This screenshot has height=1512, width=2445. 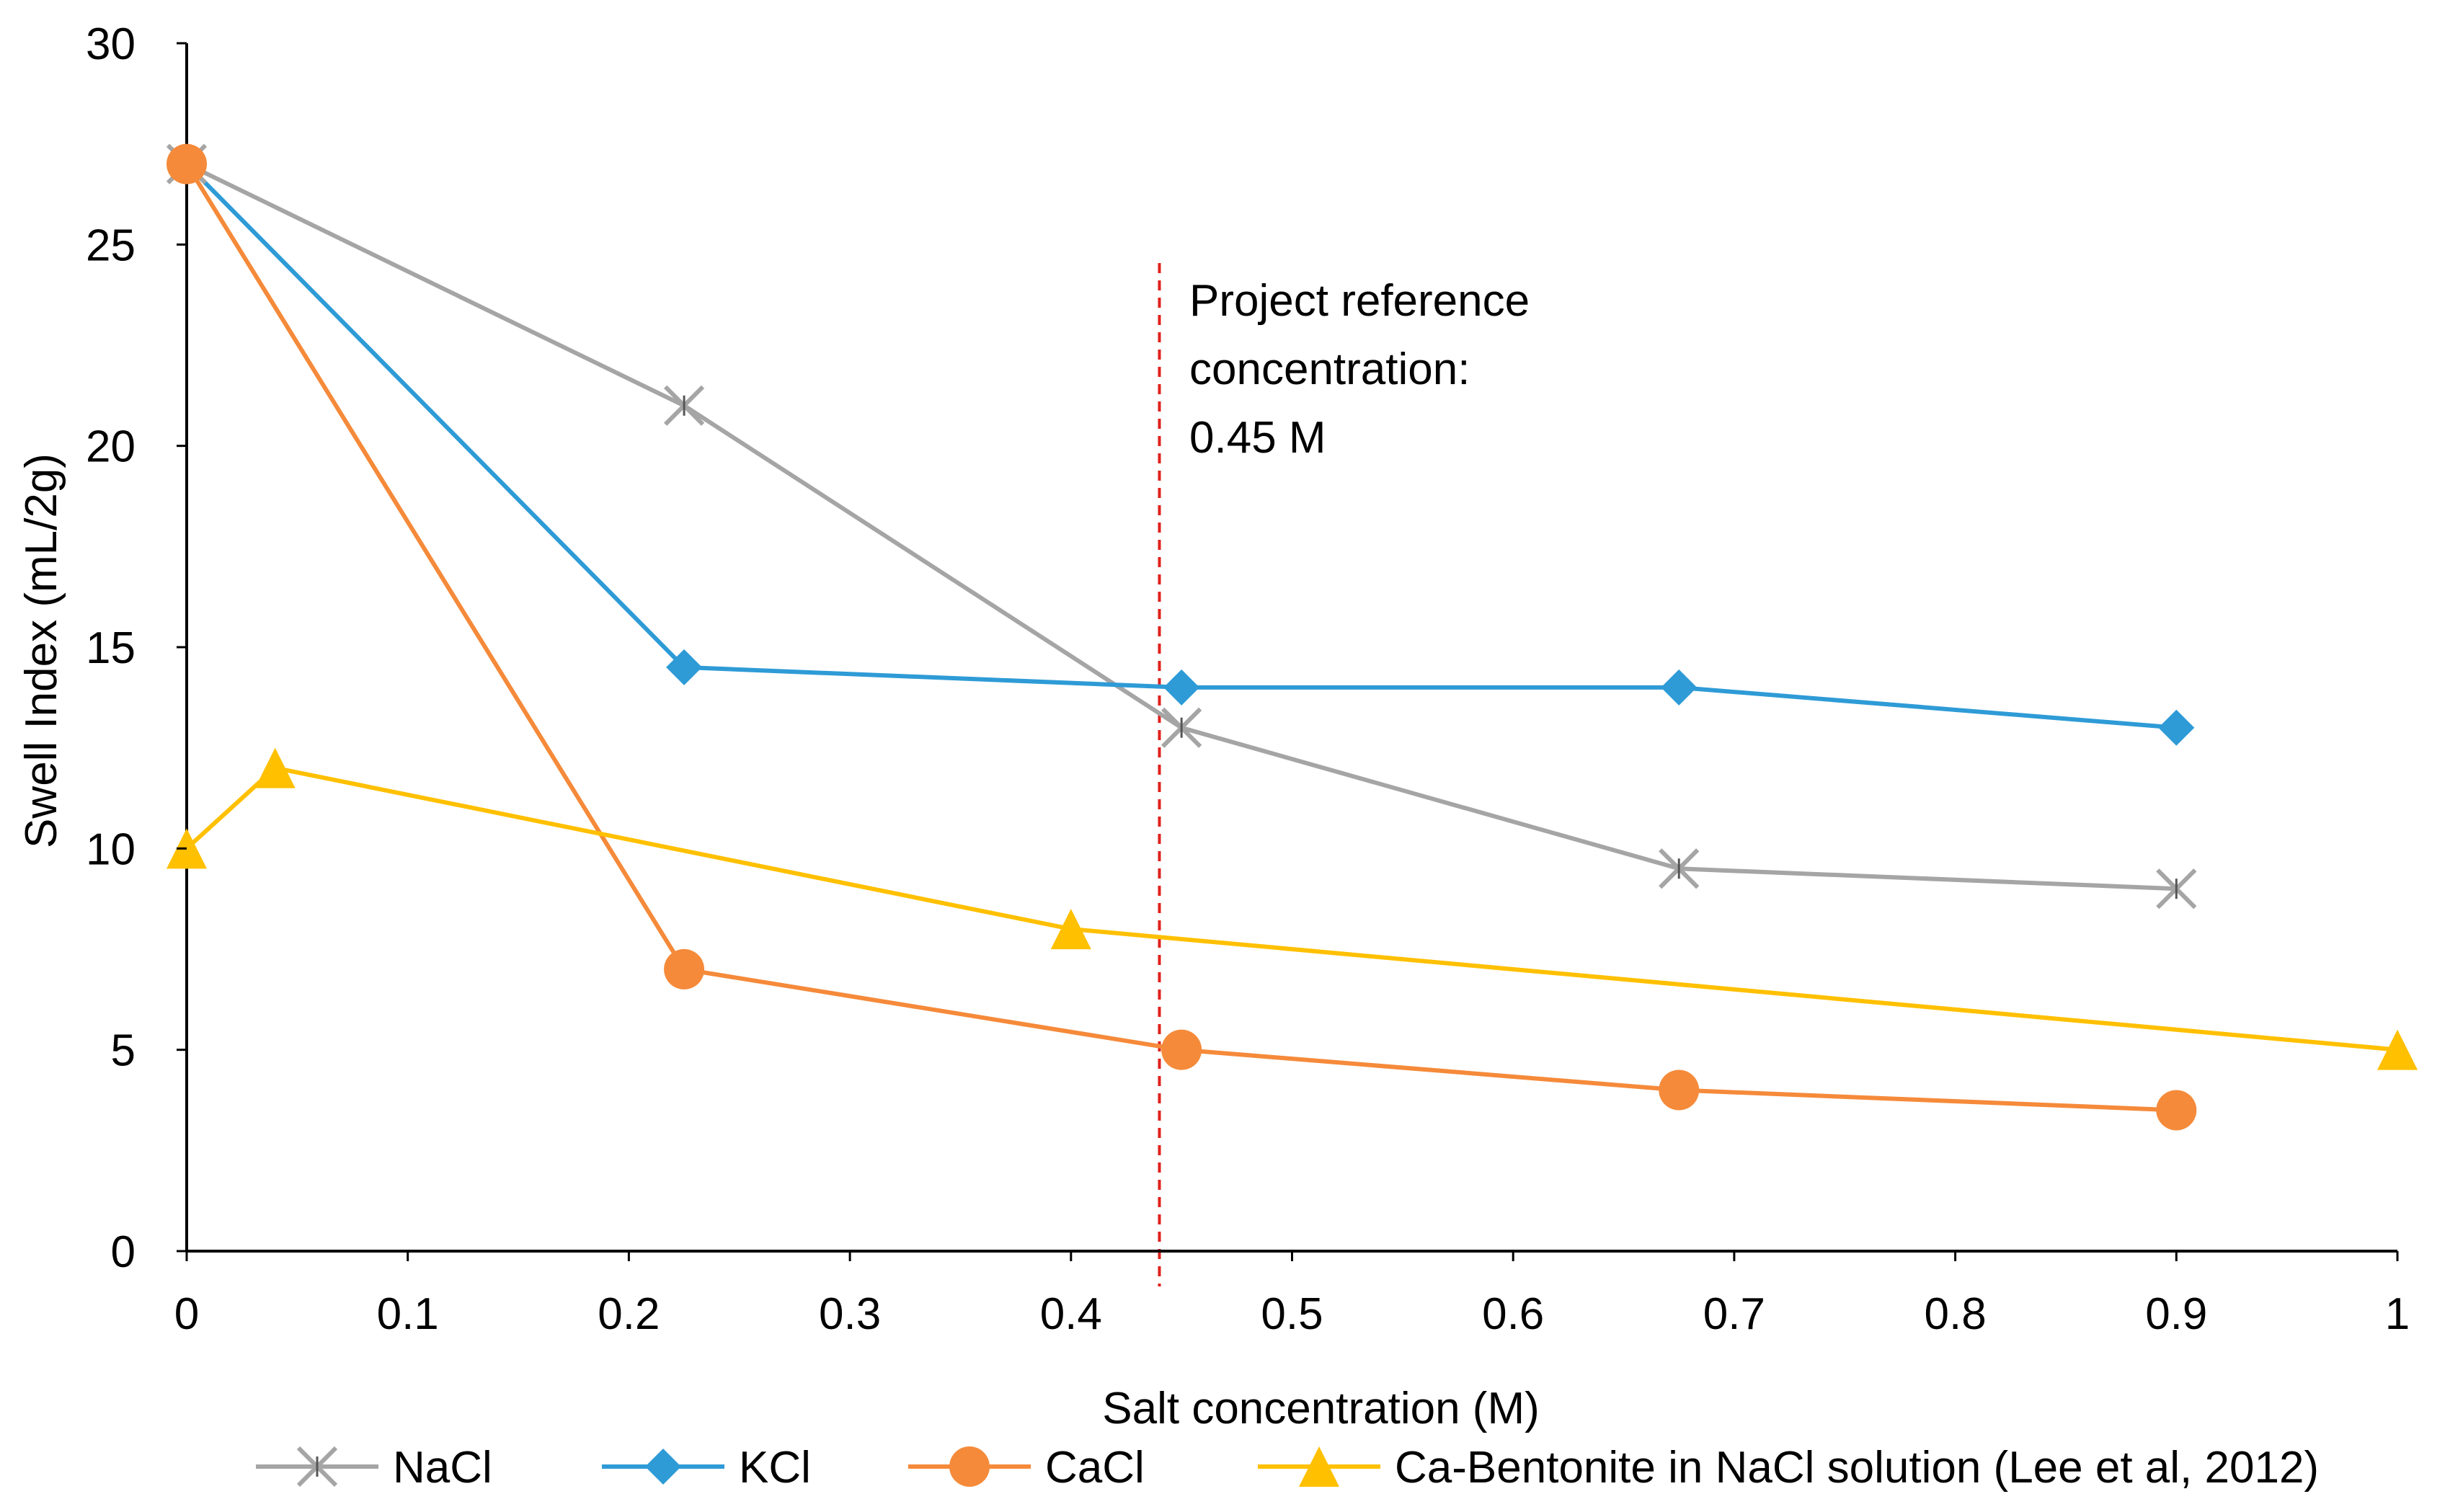 What do you see at coordinates (111, 44) in the screenshot?
I see `y-tick-label: 30` at bounding box center [111, 44].